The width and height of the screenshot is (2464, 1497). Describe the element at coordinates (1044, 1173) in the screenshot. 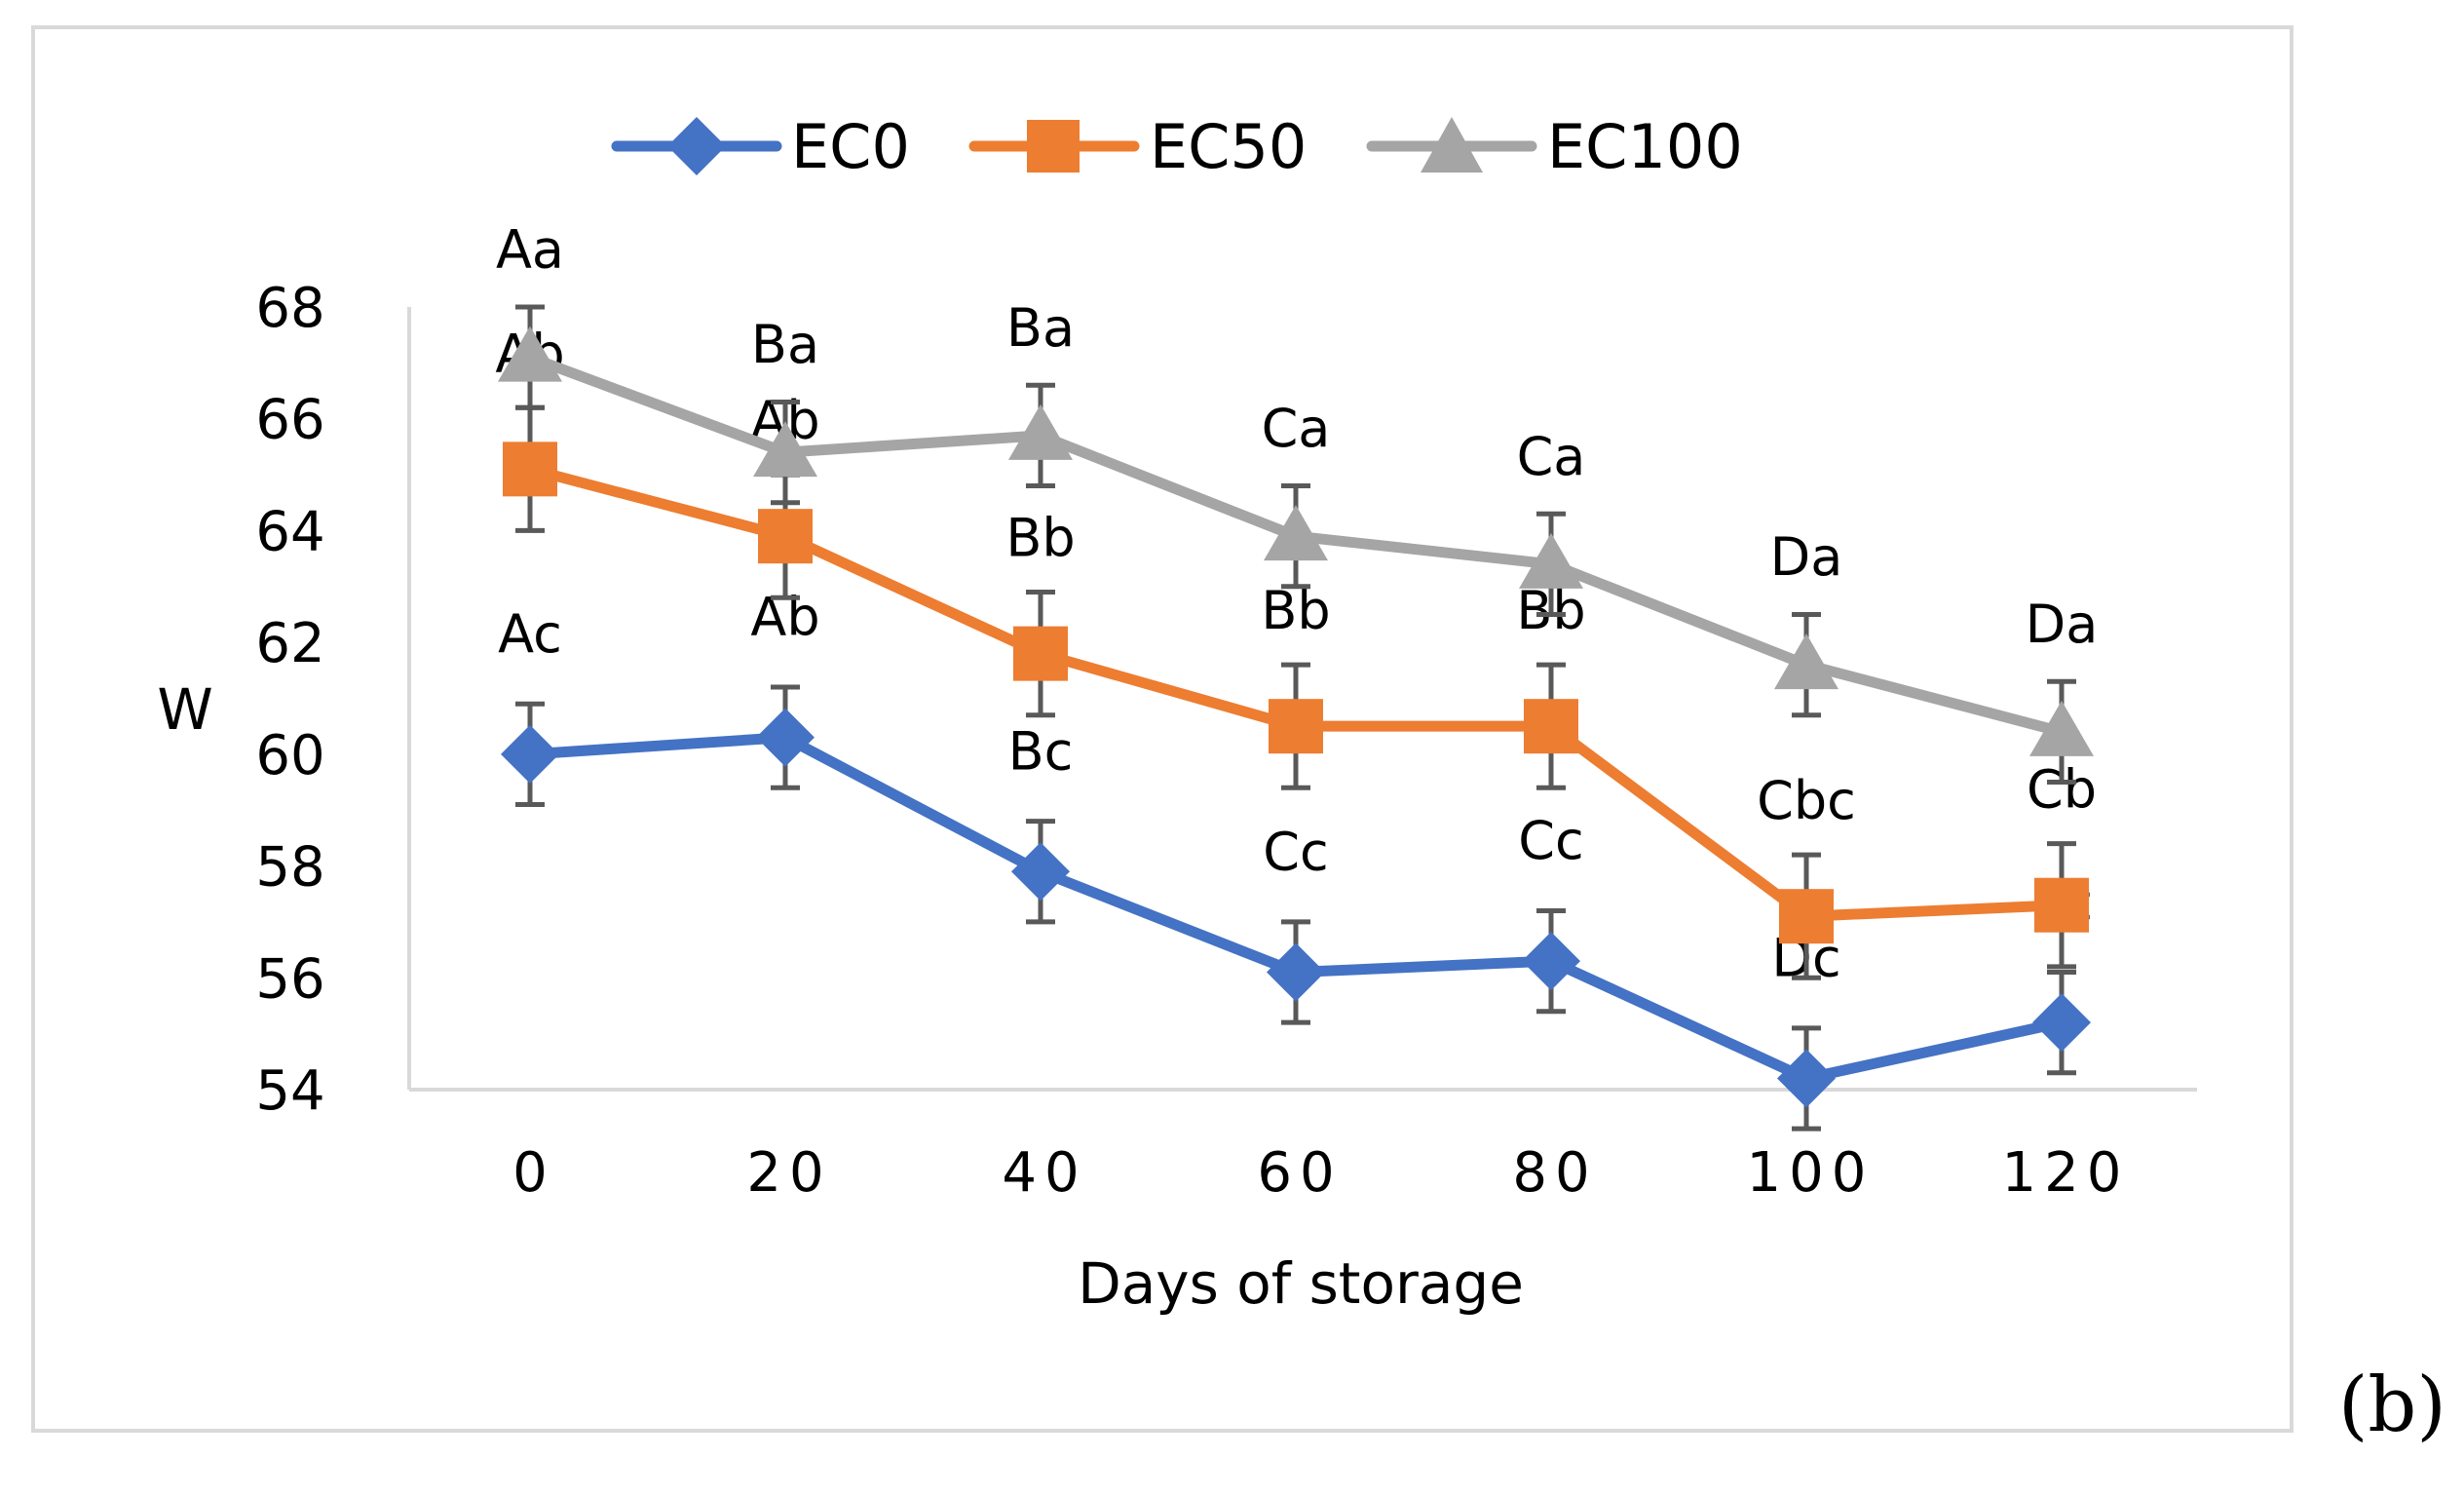

I see `x-tick-label: 40` at that location.